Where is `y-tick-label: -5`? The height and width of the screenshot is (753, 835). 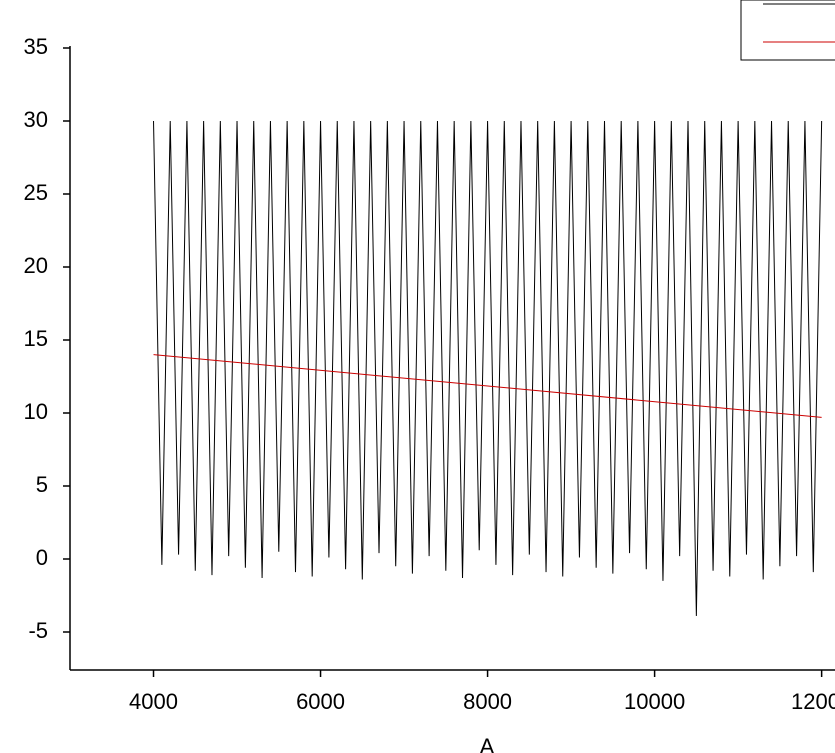 y-tick-label: -5 is located at coordinates (38, 630).